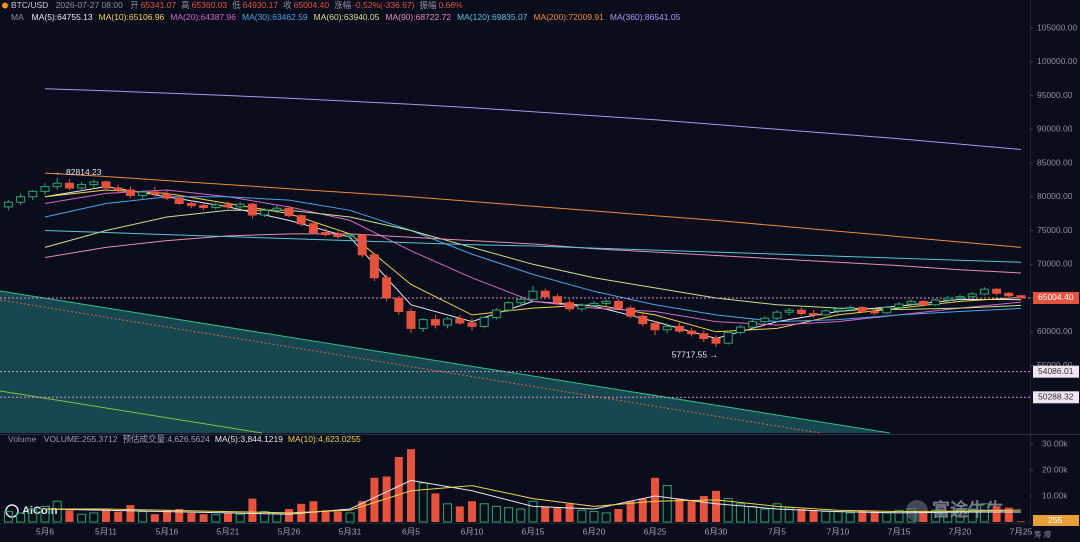 The width and height of the screenshot is (1080, 542). What do you see at coordinates (1057, 27) in the screenshot?
I see `y-tick-label: 105000.00` at bounding box center [1057, 27].